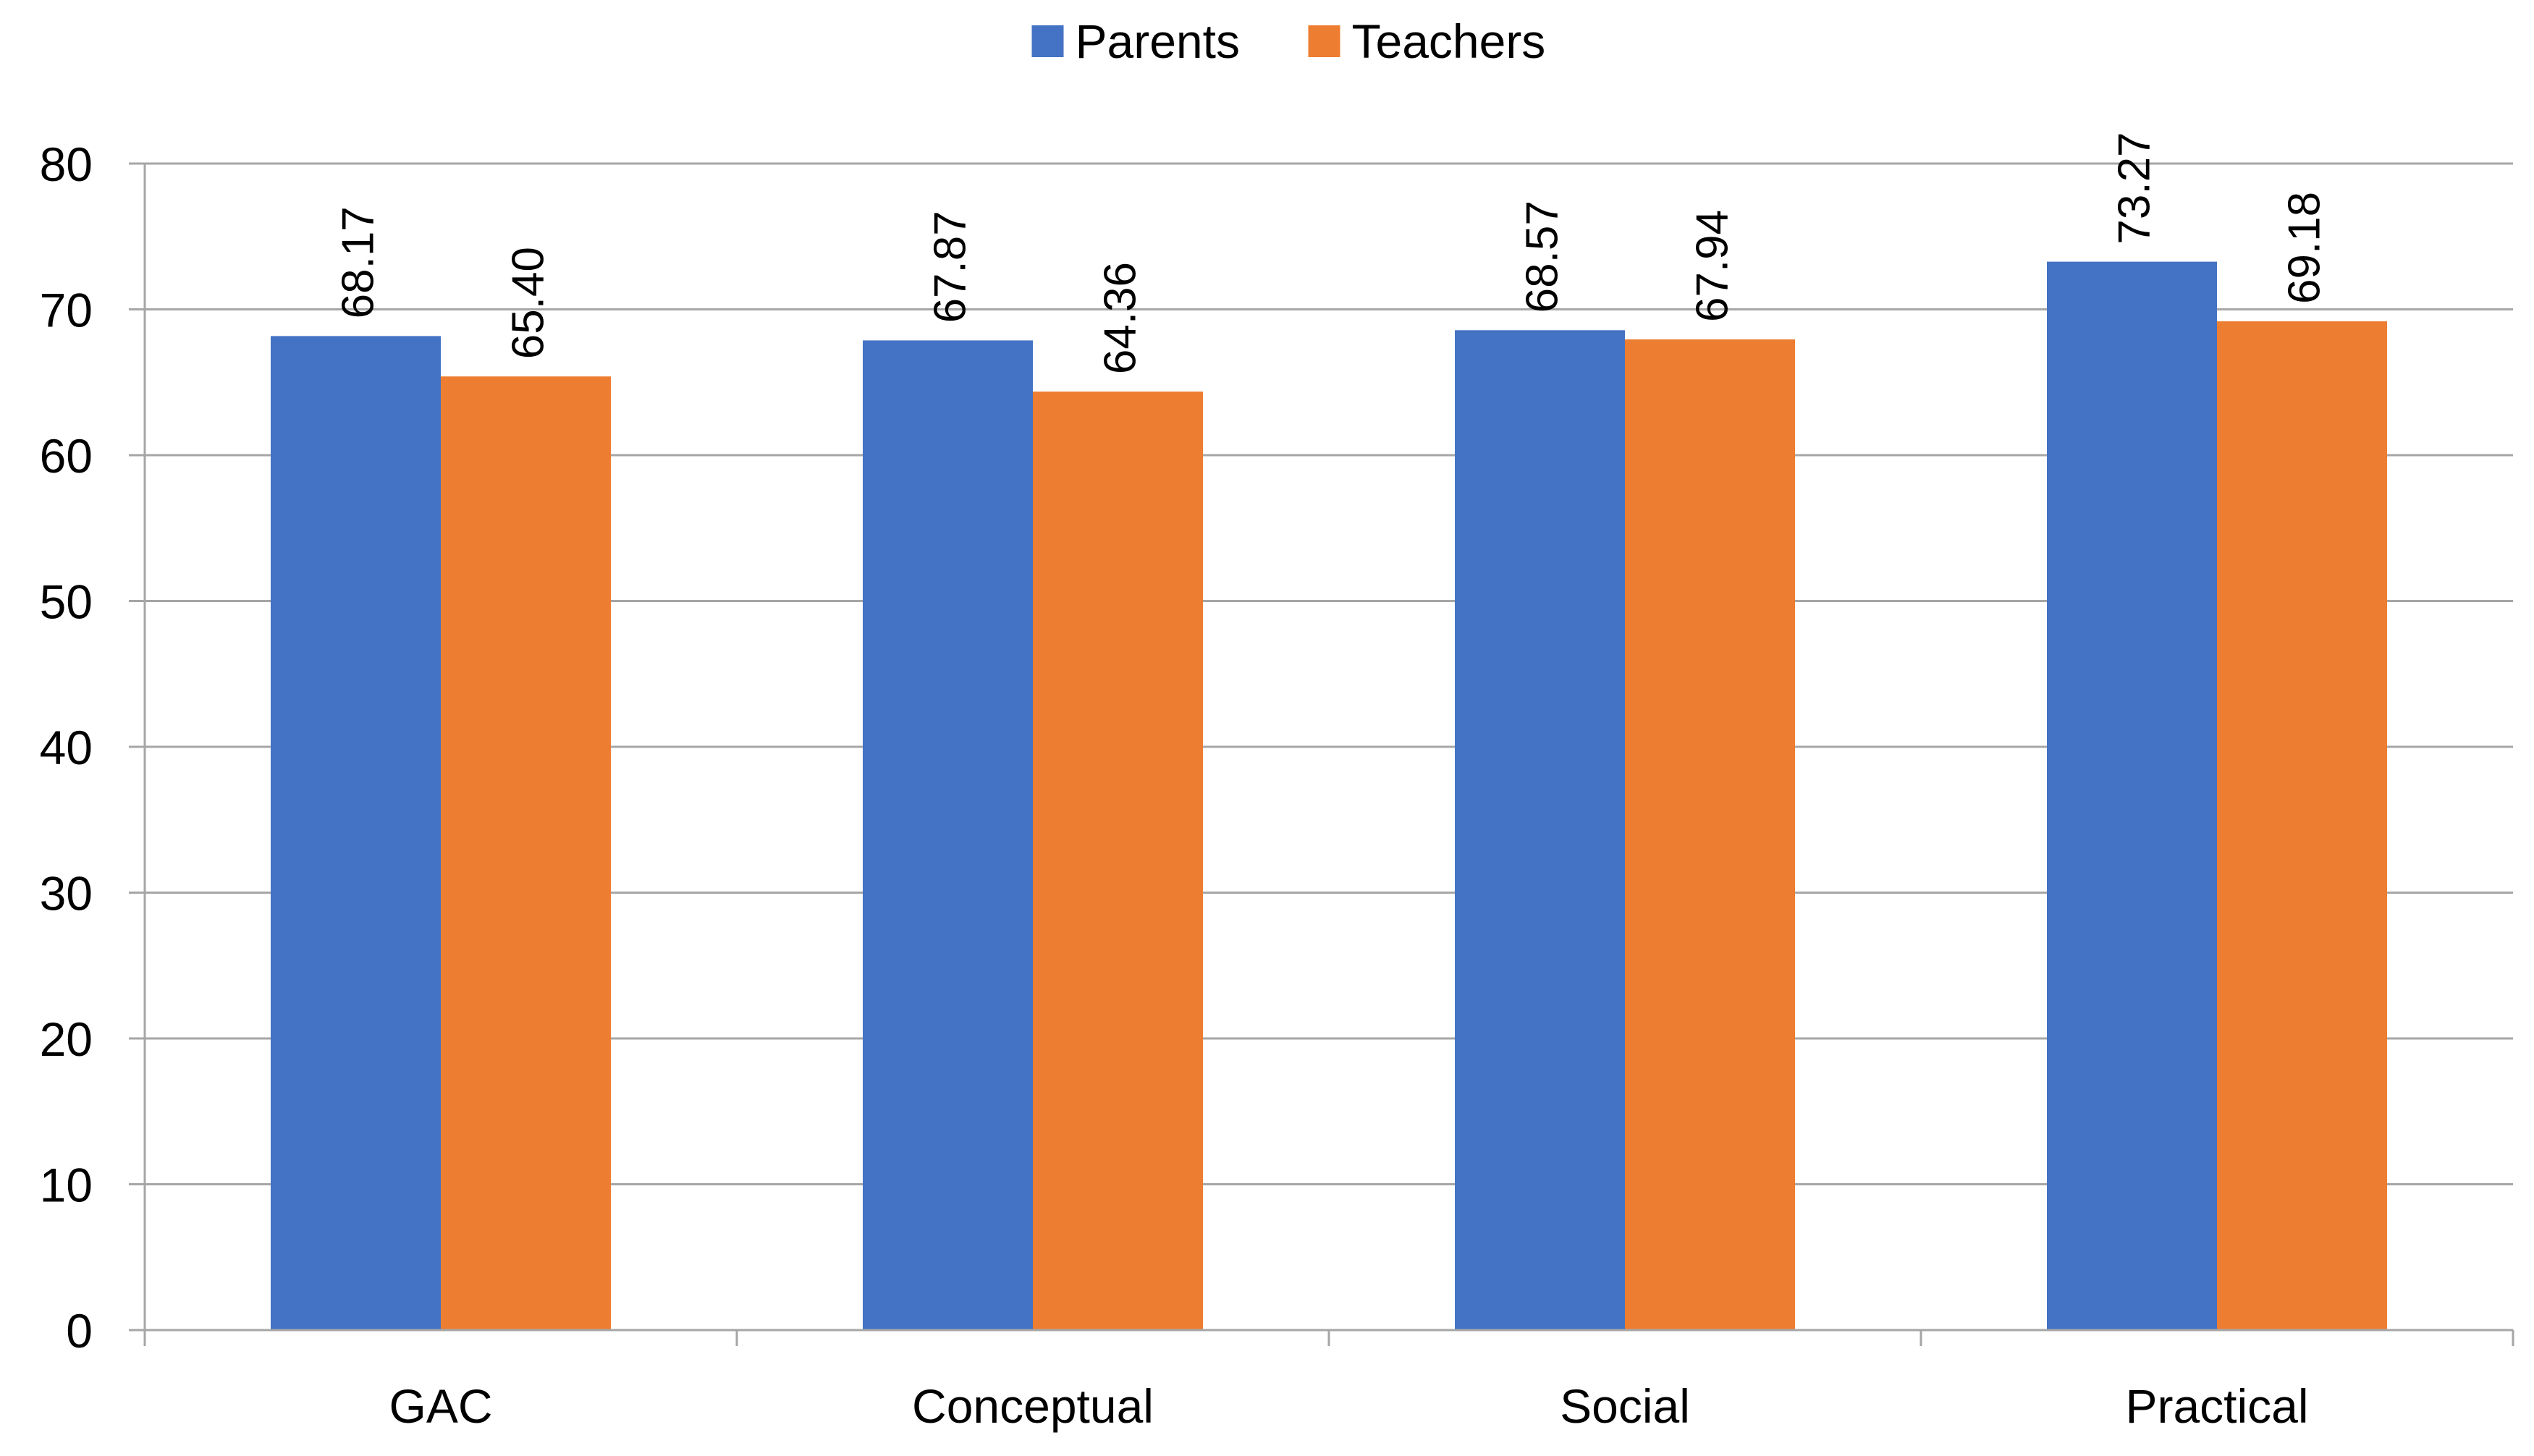  I want to click on legend-label-parents: Parents, so click(1158, 41).